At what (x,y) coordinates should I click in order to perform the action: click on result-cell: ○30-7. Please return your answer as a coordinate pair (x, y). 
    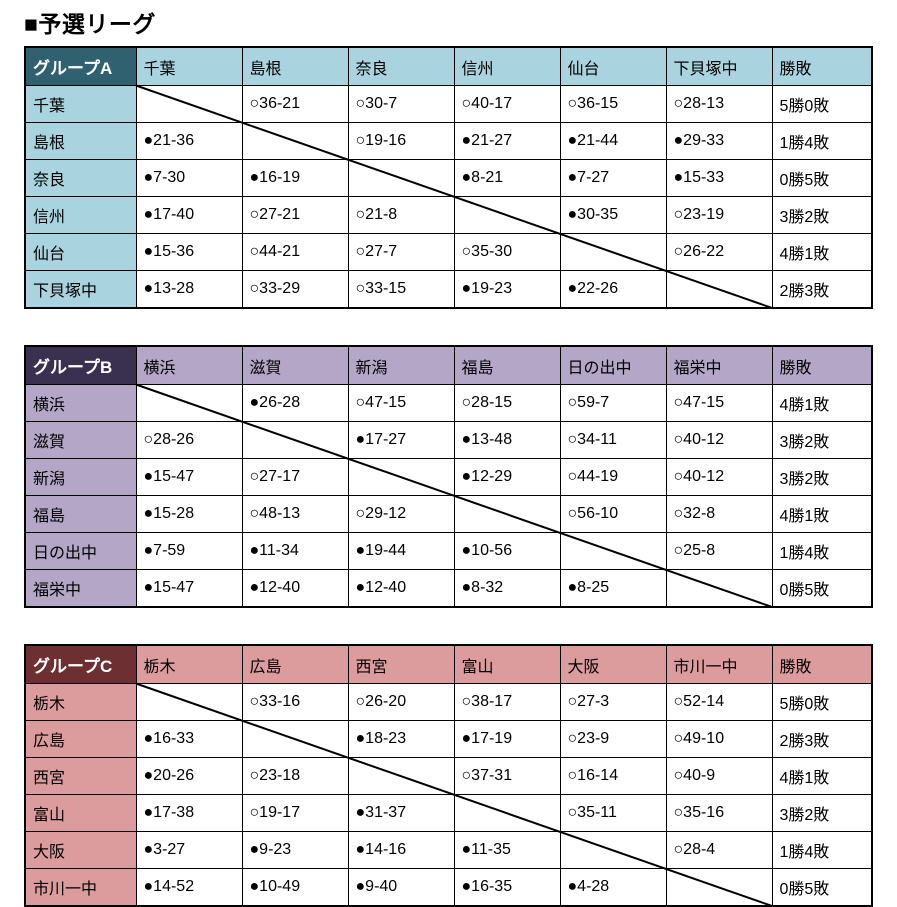
    Looking at the image, I should click on (401, 104).